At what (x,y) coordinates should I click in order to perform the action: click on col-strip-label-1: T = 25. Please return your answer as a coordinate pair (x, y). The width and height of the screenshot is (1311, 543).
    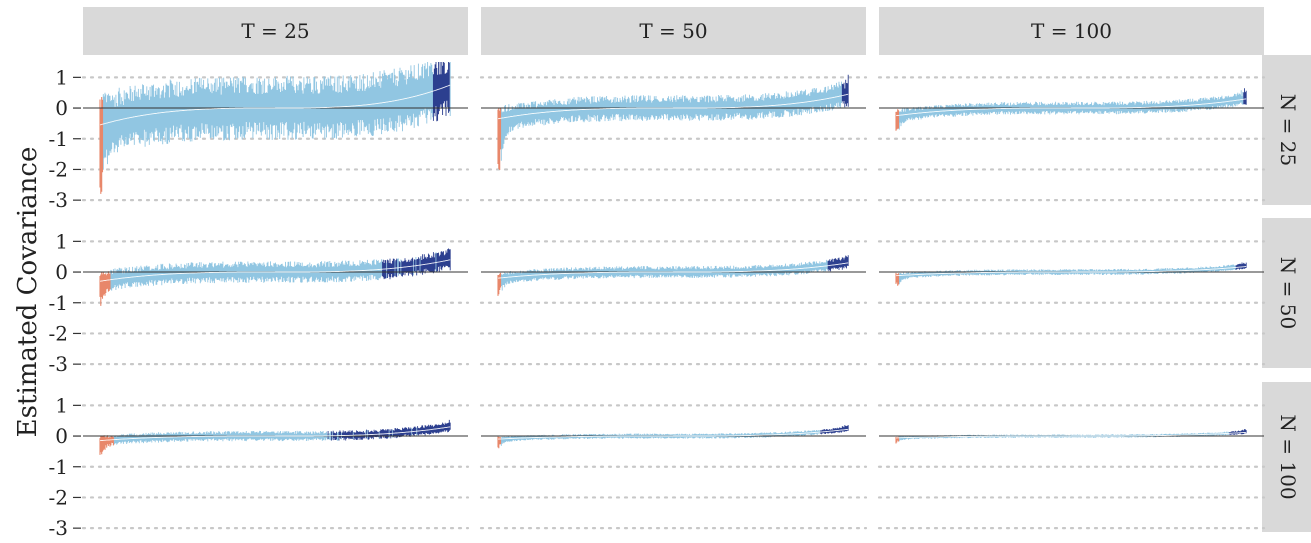
    Looking at the image, I should click on (275, 31).